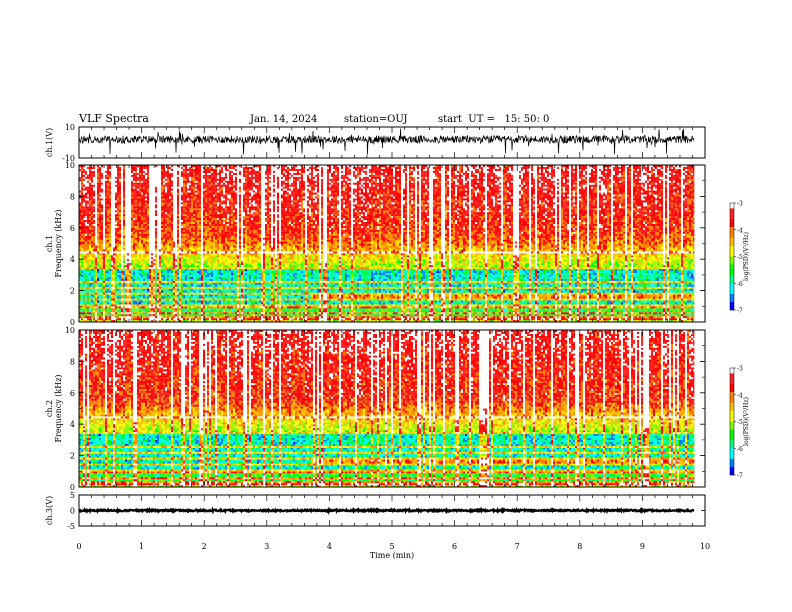 The width and height of the screenshot is (792, 612). Describe the element at coordinates (78, 546) in the screenshot. I see `x-tick-label: 0` at that location.